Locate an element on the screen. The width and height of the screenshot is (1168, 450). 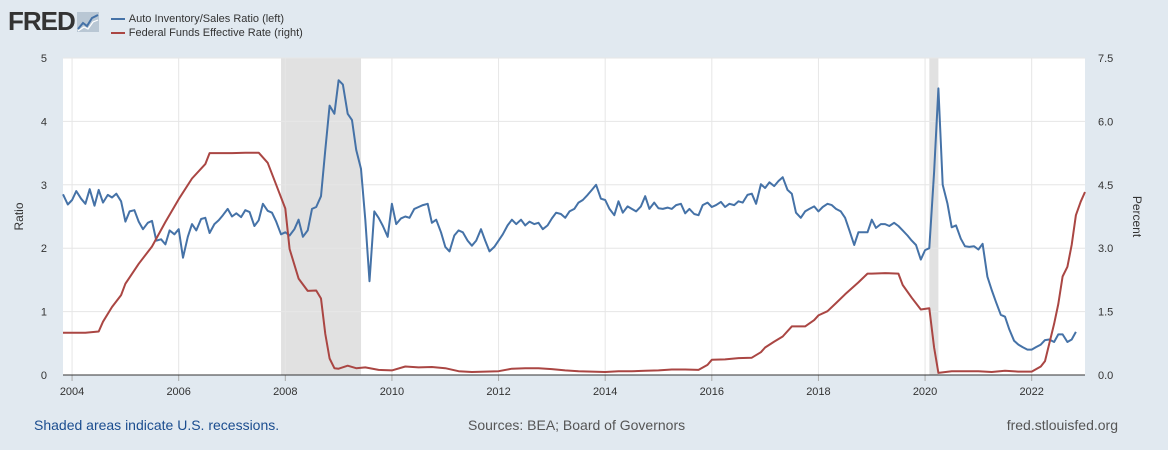
x-tick-label: 2020 is located at coordinates (925, 392).